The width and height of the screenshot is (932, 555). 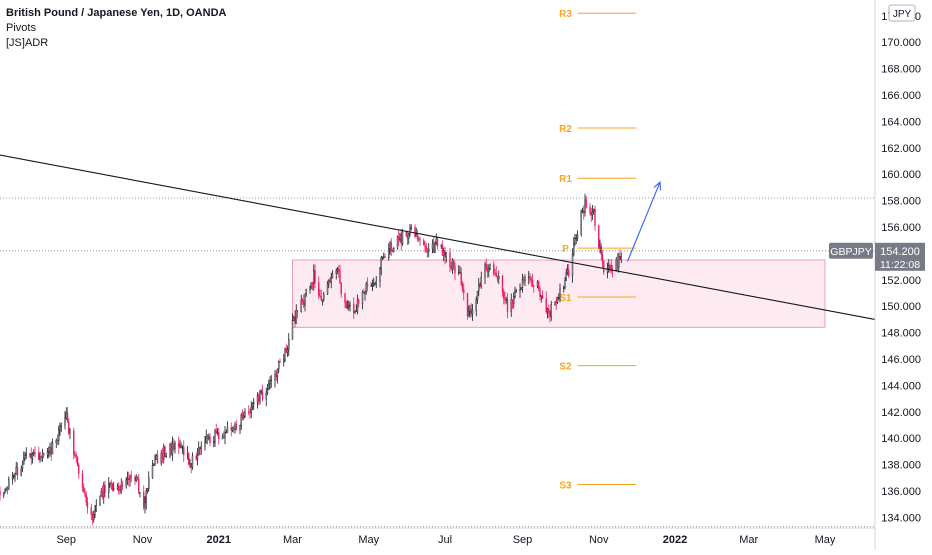 What do you see at coordinates (21, 28) in the screenshot?
I see `legend-pivots: Pivots` at bounding box center [21, 28].